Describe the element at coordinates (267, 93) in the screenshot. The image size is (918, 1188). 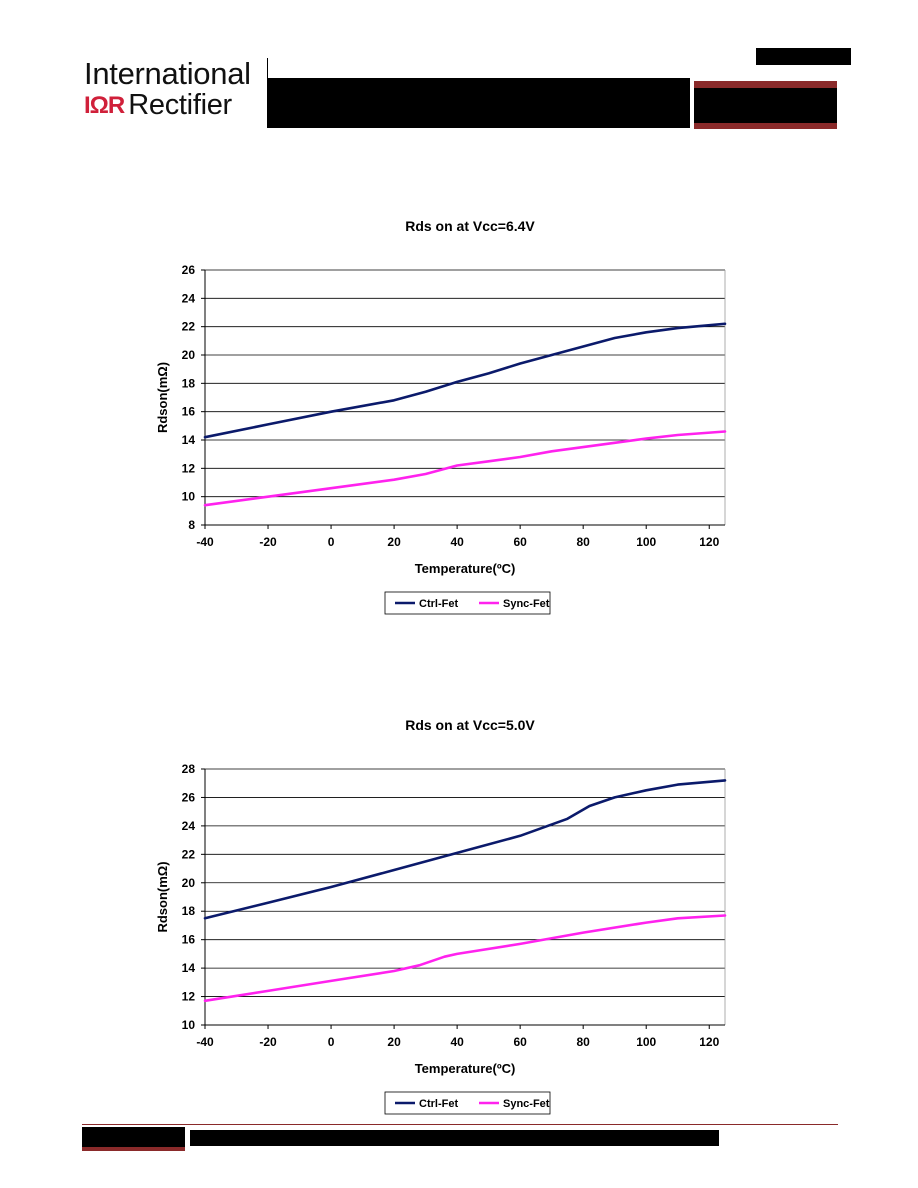
I see `header-divider` at that location.